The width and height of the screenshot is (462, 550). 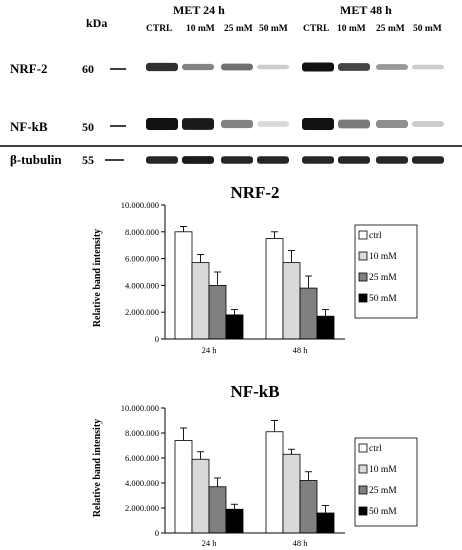 I want to click on chart-title: NRF-2, so click(x=254, y=192).